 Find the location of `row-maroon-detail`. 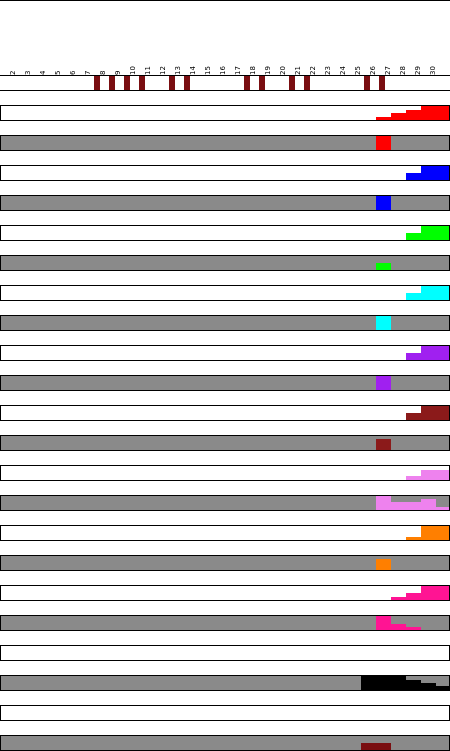

row-maroon-detail is located at coordinates (225, 413).